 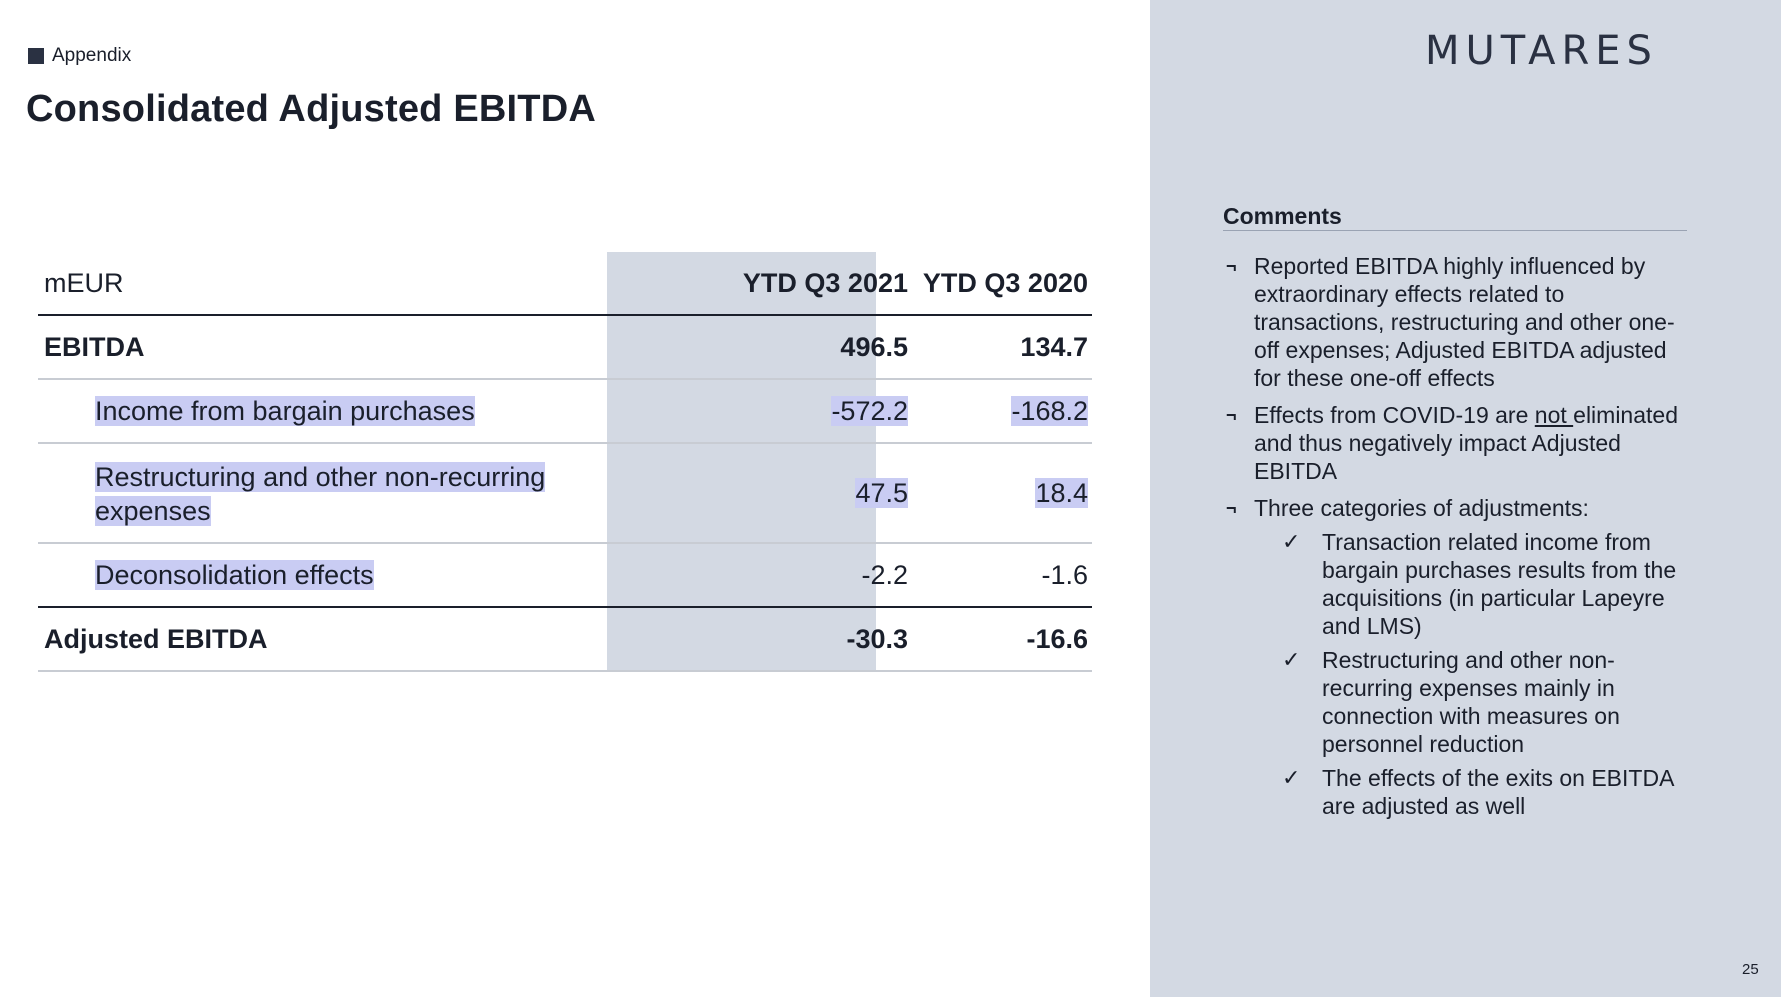 What do you see at coordinates (153, 511) in the screenshot?
I see `row-label-line2: expenses` at bounding box center [153, 511].